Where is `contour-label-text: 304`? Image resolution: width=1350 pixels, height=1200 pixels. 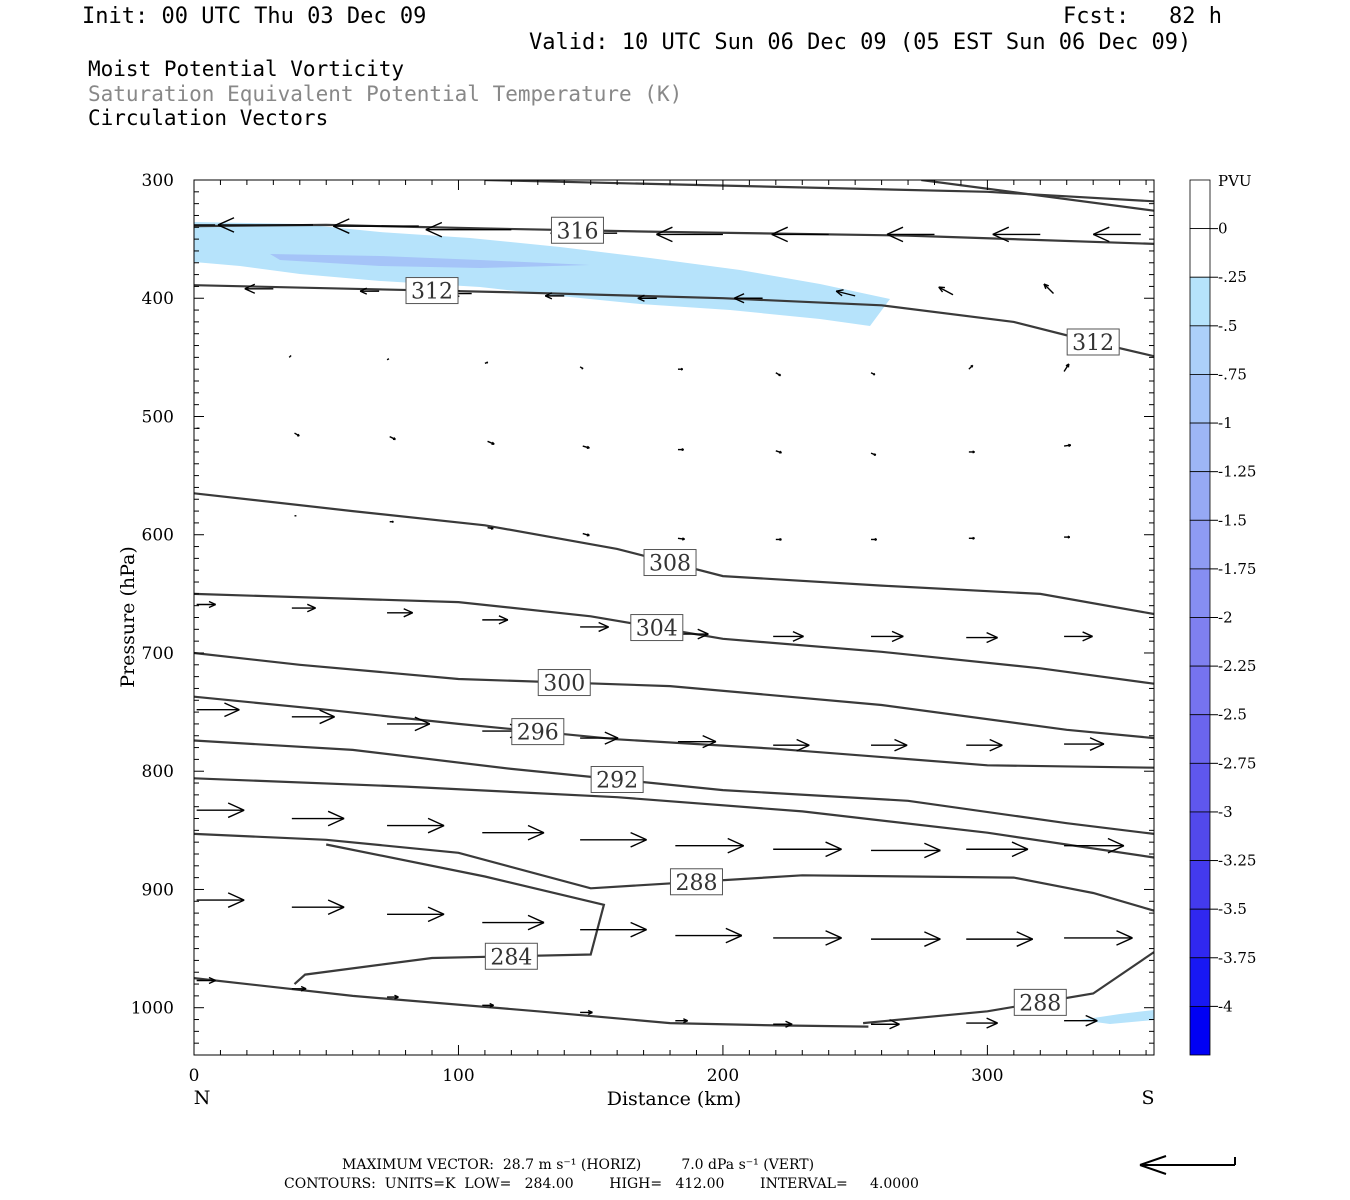
contour-label-text: 304 is located at coordinates (657, 629).